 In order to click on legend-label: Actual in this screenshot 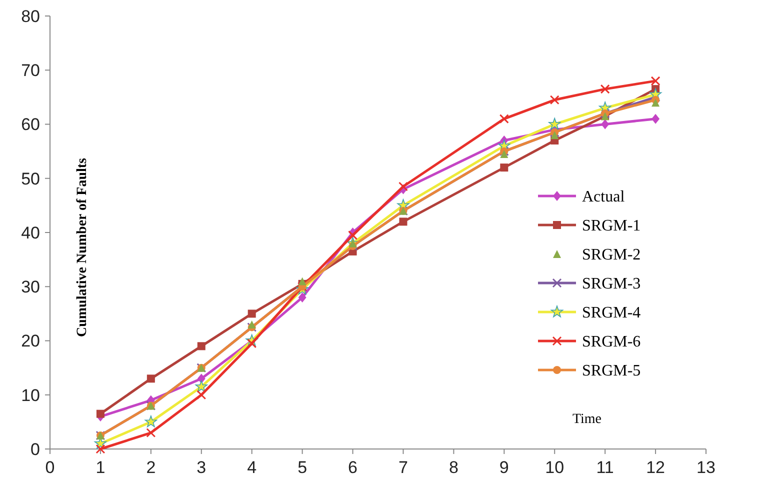, I will do `click(604, 197)`.